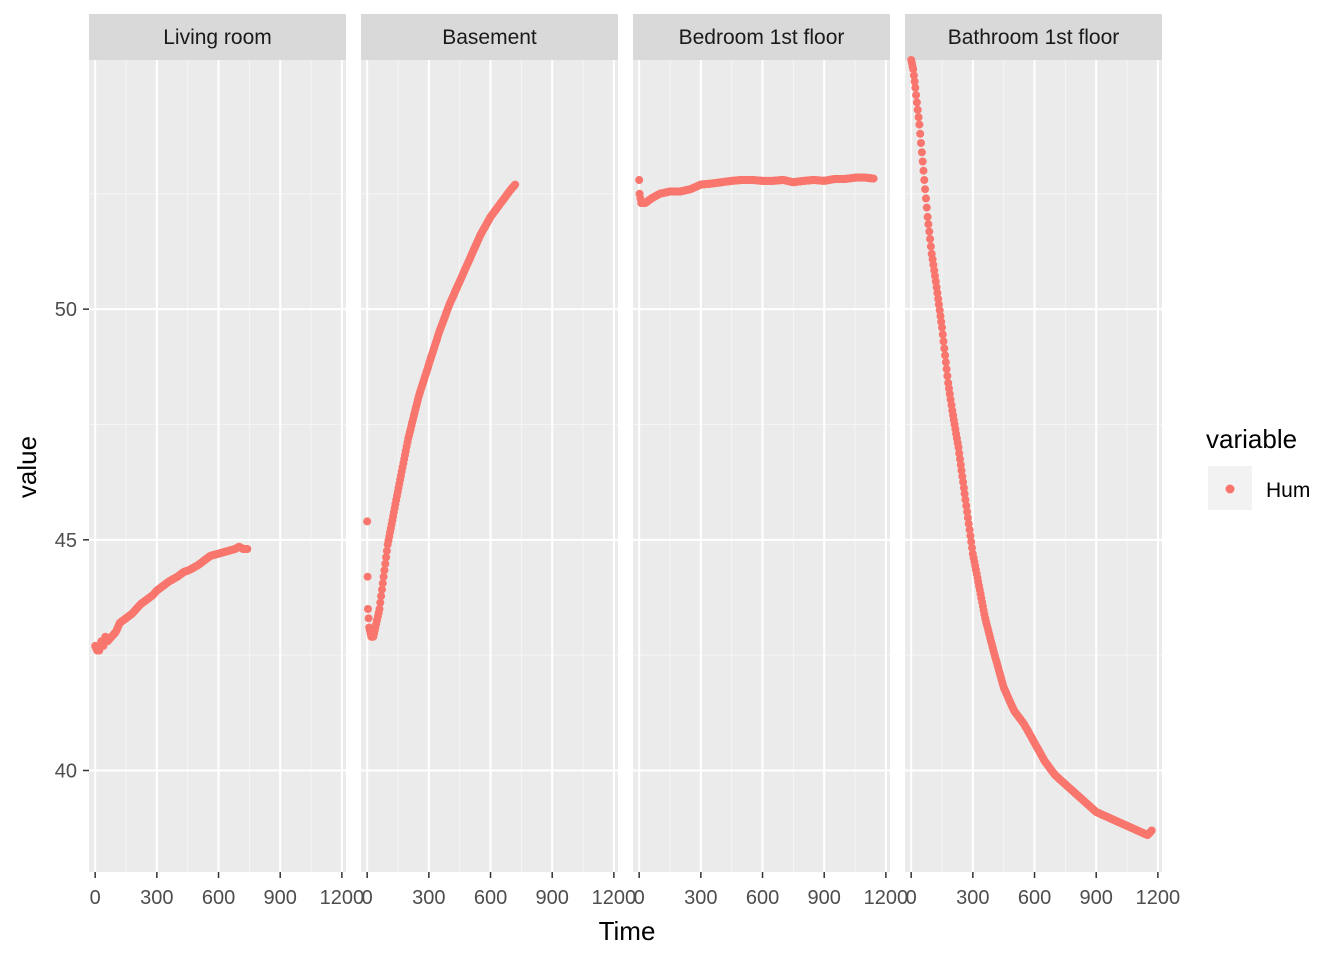 This screenshot has height=960, width=1344. I want to click on y-tick-label: 40, so click(66, 772).